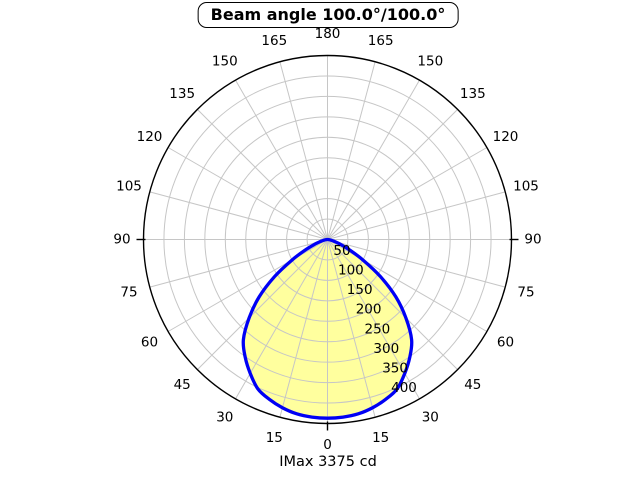 The image size is (640, 480). Describe the element at coordinates (327, 445) in the screenshot. I see `theta-tick-label: 0` at that location.